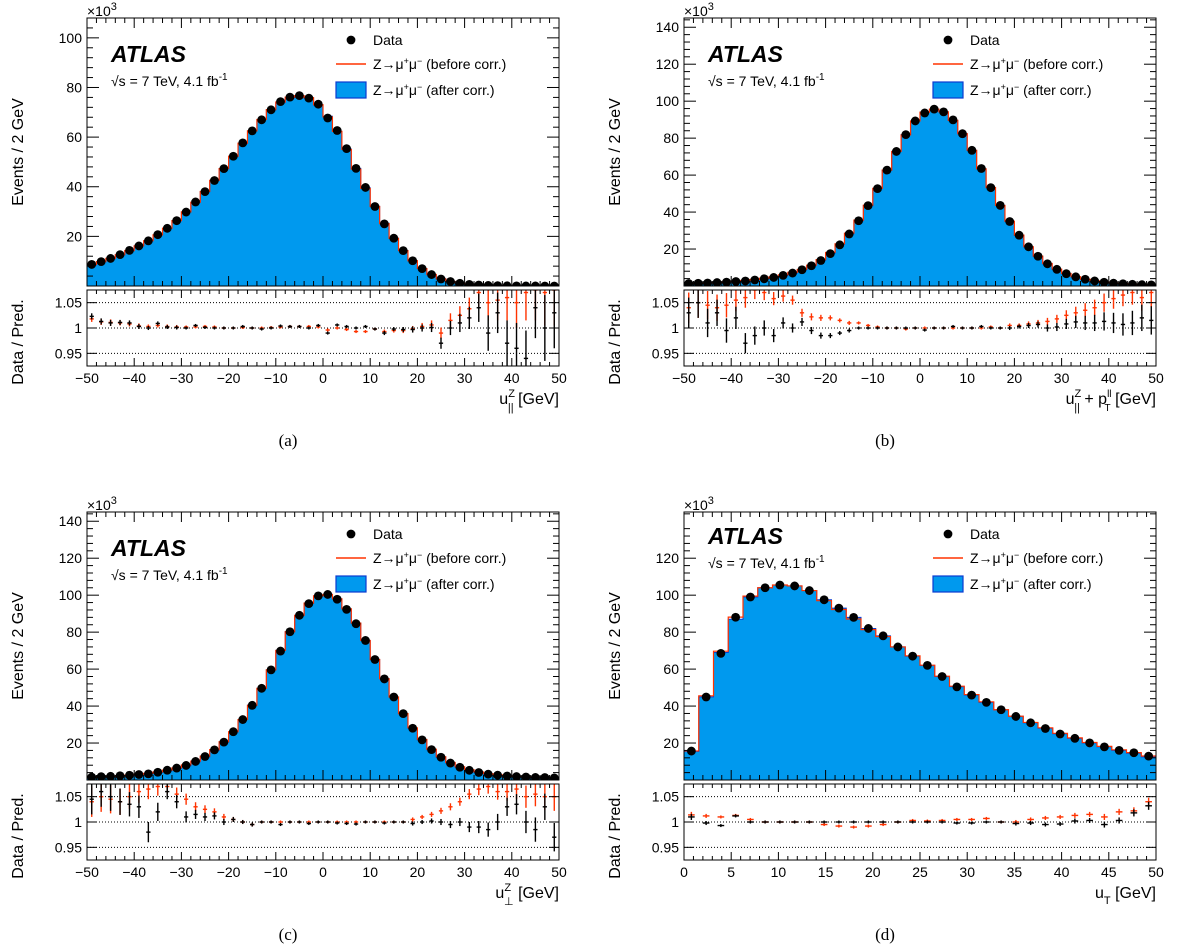 Image resolution: width=1178 pixels, height=951 pixels. I want to click on before-text: (before corr.), so click(464, 64).